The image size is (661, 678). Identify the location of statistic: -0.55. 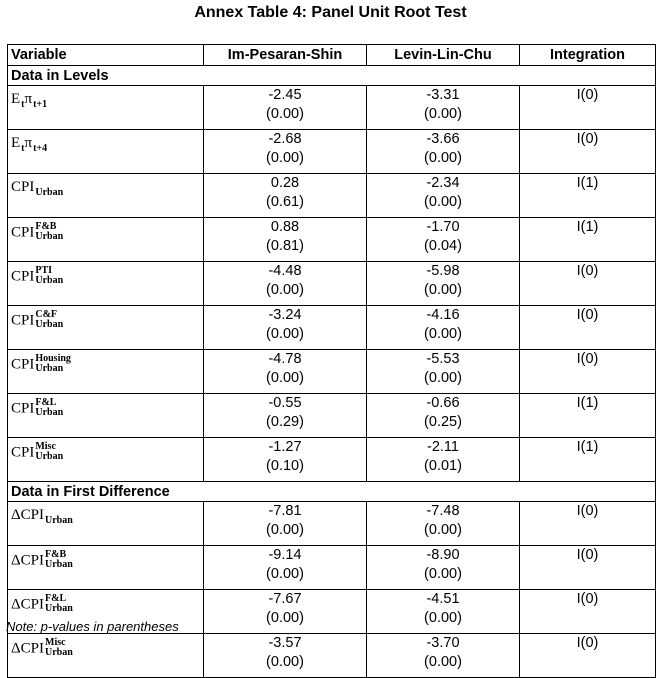
(285, 403).